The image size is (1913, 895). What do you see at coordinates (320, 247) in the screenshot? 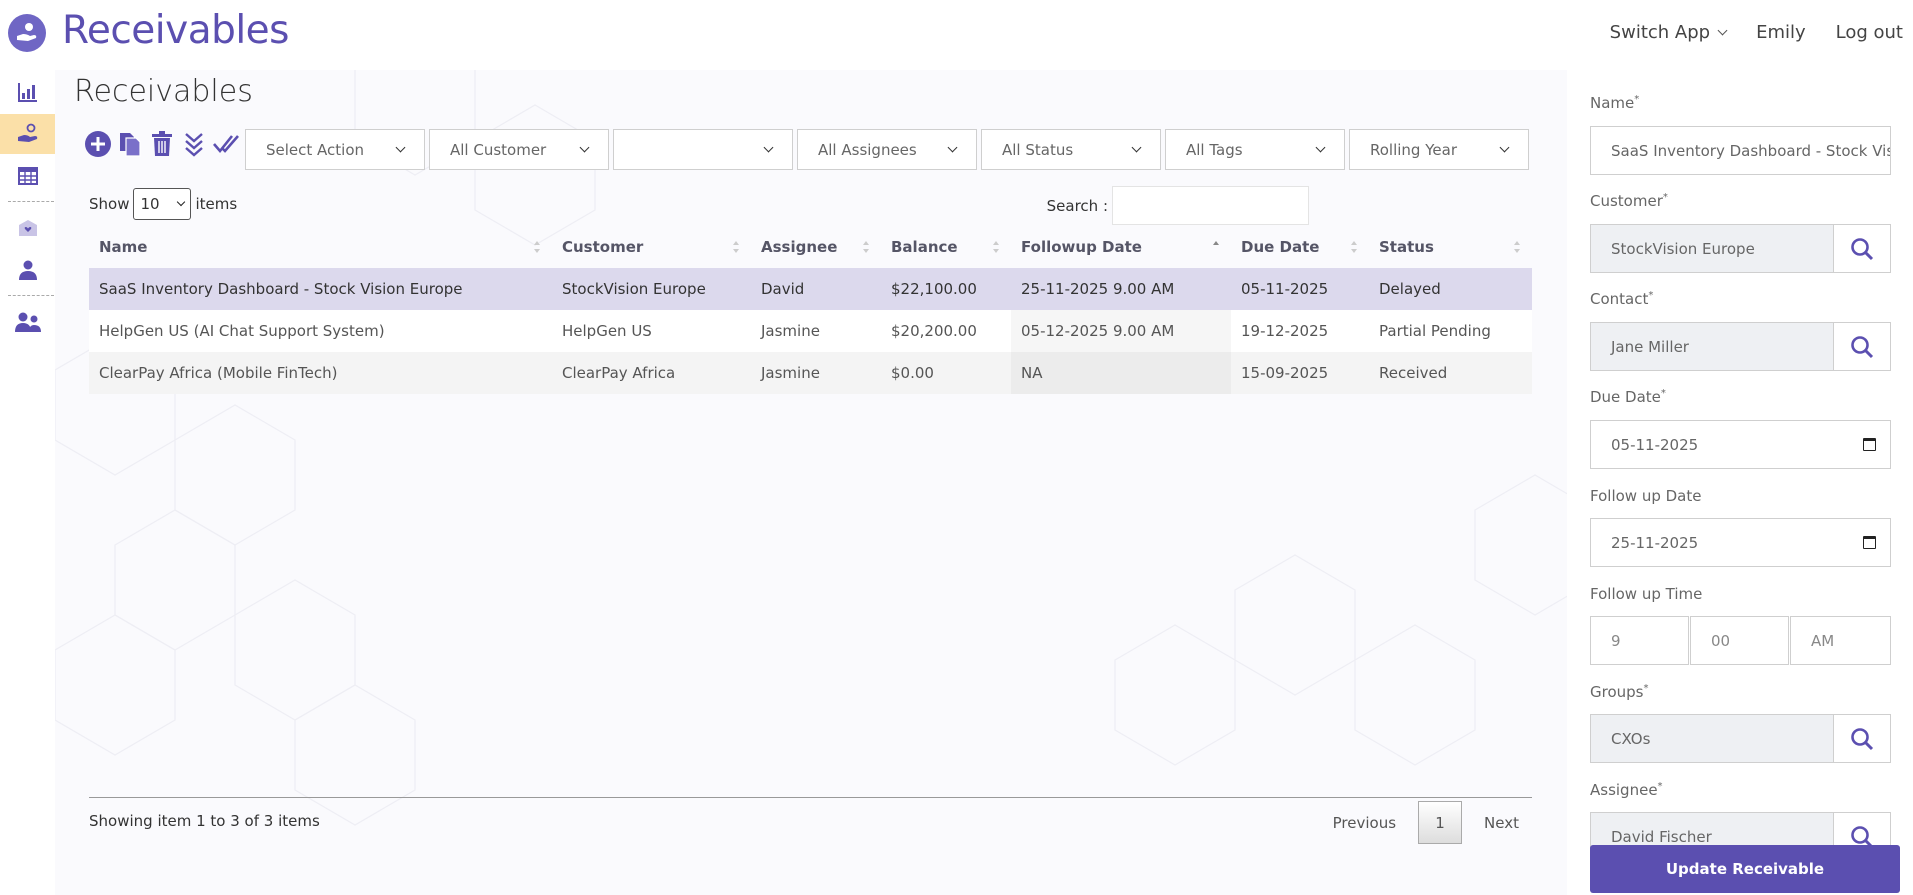
I see `column-header-name: Name` at bounding box center [320, 247].